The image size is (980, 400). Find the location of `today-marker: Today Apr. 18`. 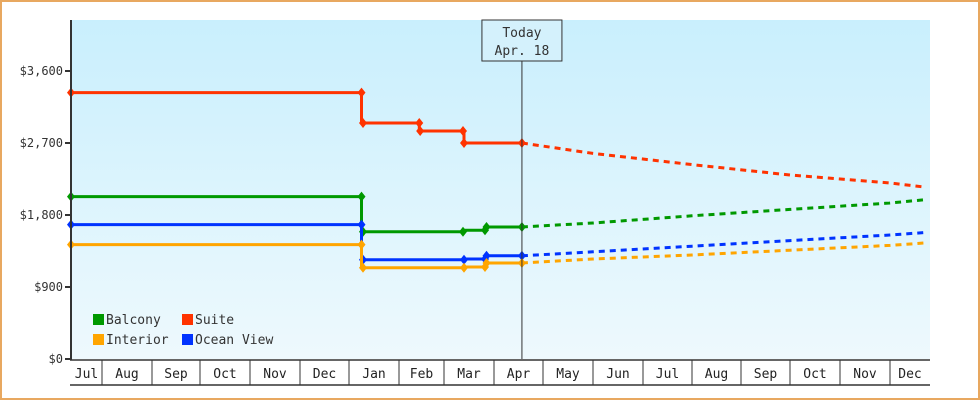

today-marker: Today Apr. 18 is located at coordinates (522, 189).